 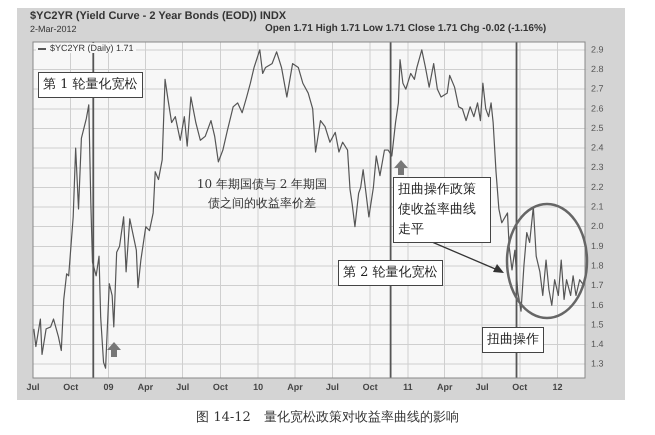 I want to click on x-tick-label: 10, so click(x=258, y=387).